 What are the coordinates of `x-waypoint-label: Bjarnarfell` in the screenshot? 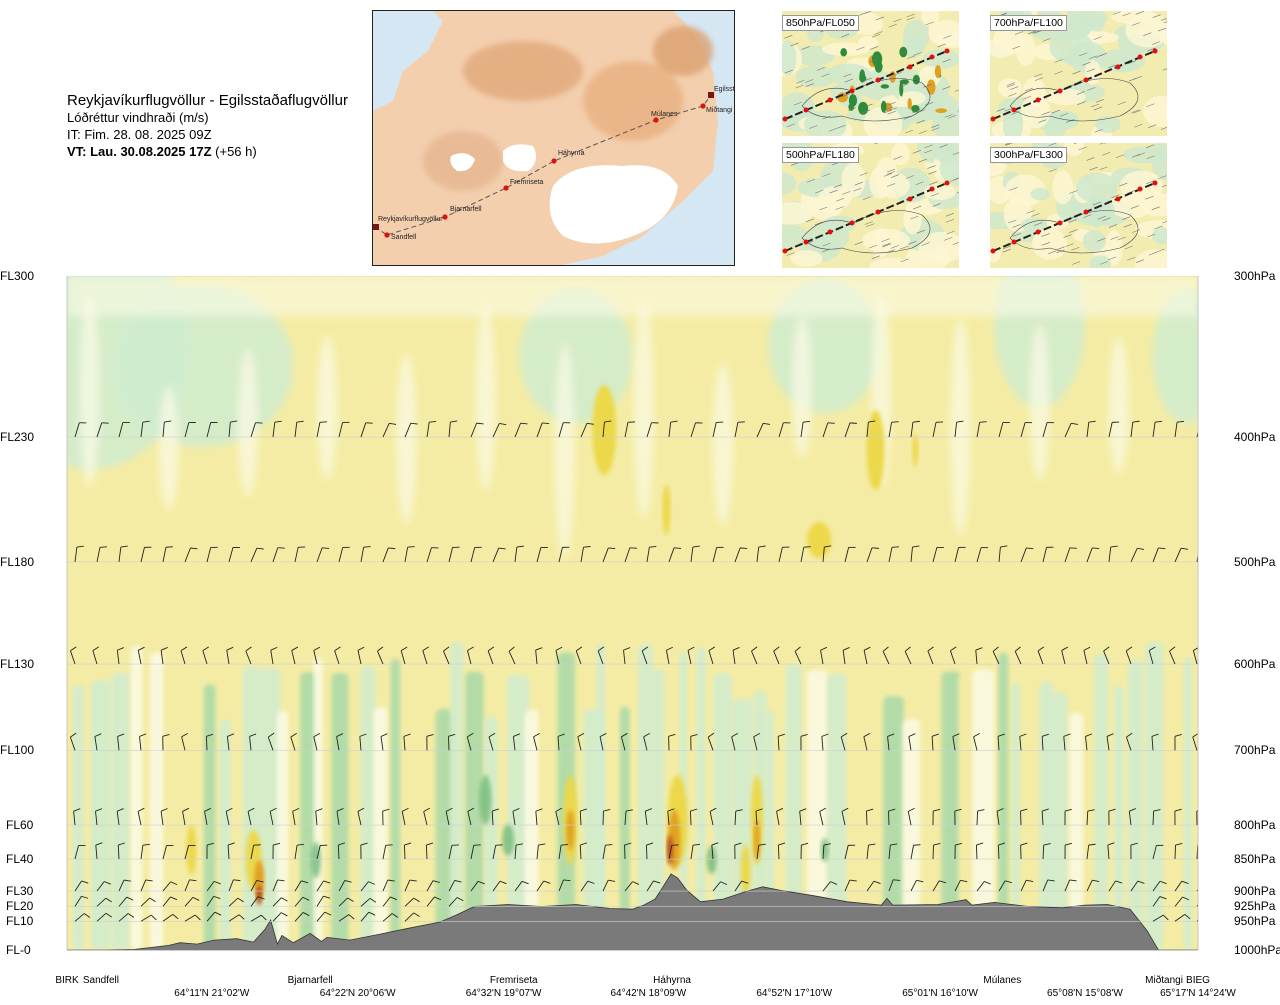 It's located at (310, 980).